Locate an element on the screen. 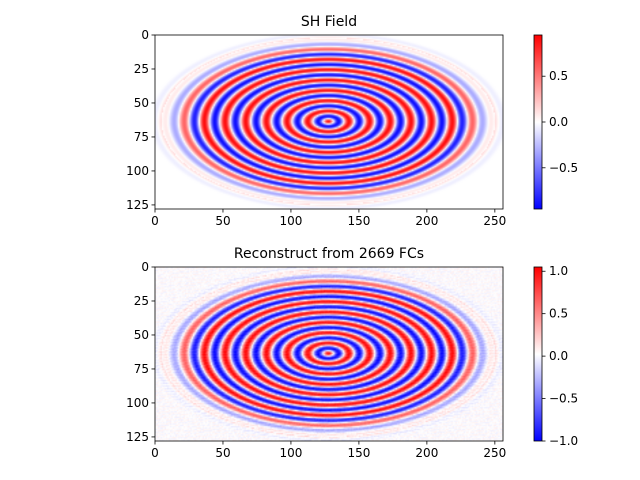 The width and height of the screenshot is (640, 480). colorbar: −1.0 −0.5 0.0 0.5 1.0 is located at coordinates (555, 356).